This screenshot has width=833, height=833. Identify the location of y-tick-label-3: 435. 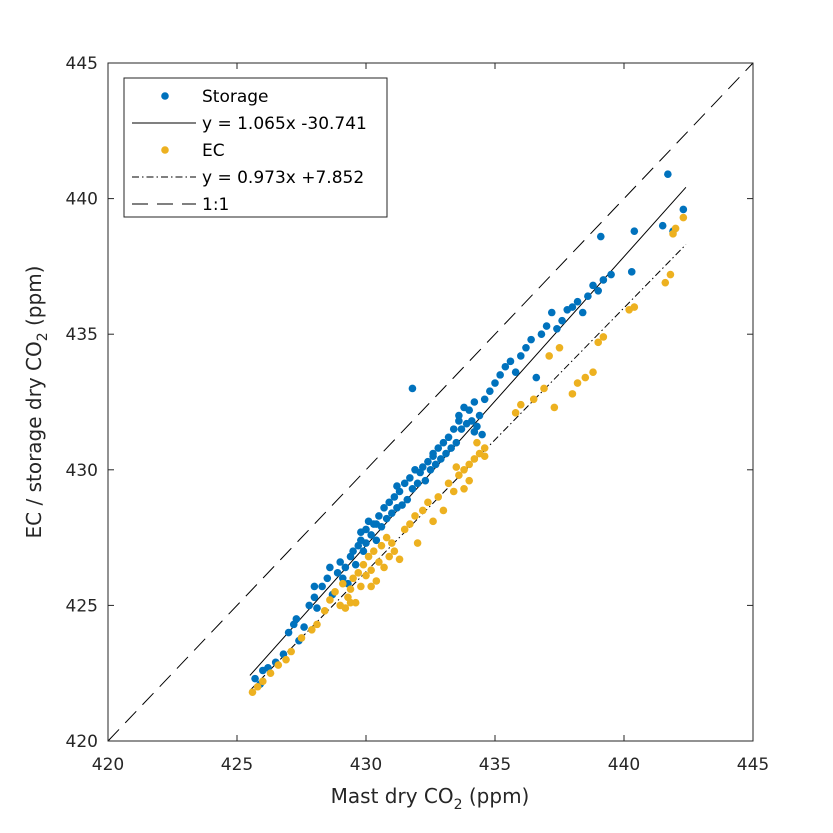
(82, 335).